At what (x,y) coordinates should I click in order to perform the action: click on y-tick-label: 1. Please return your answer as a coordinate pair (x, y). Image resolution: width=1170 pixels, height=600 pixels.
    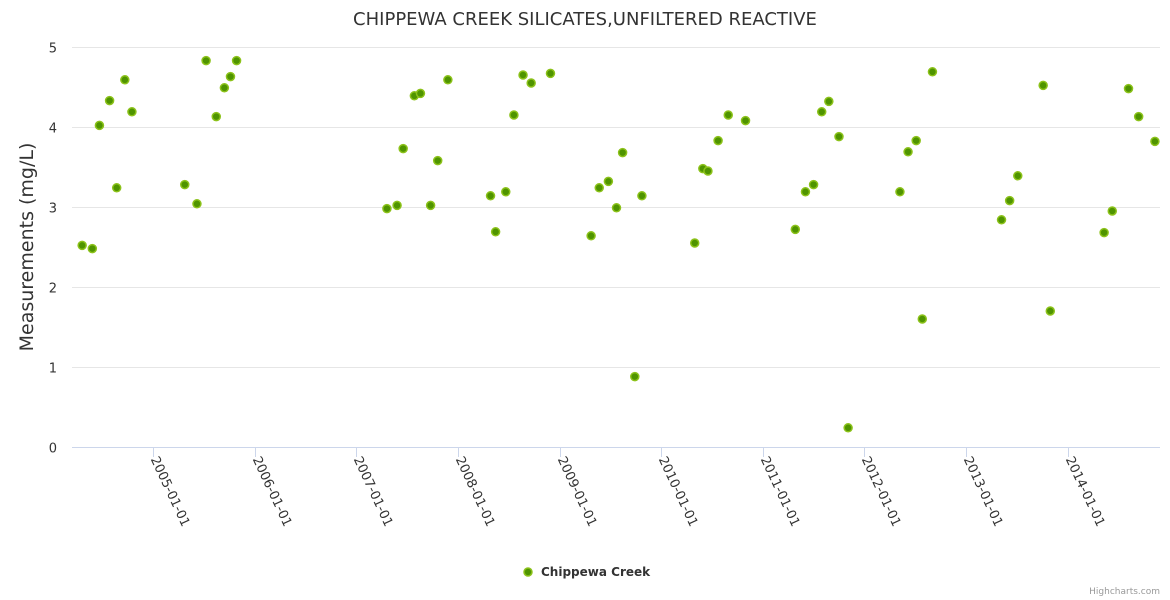
    Looking at the image, I should click on (53, 369).